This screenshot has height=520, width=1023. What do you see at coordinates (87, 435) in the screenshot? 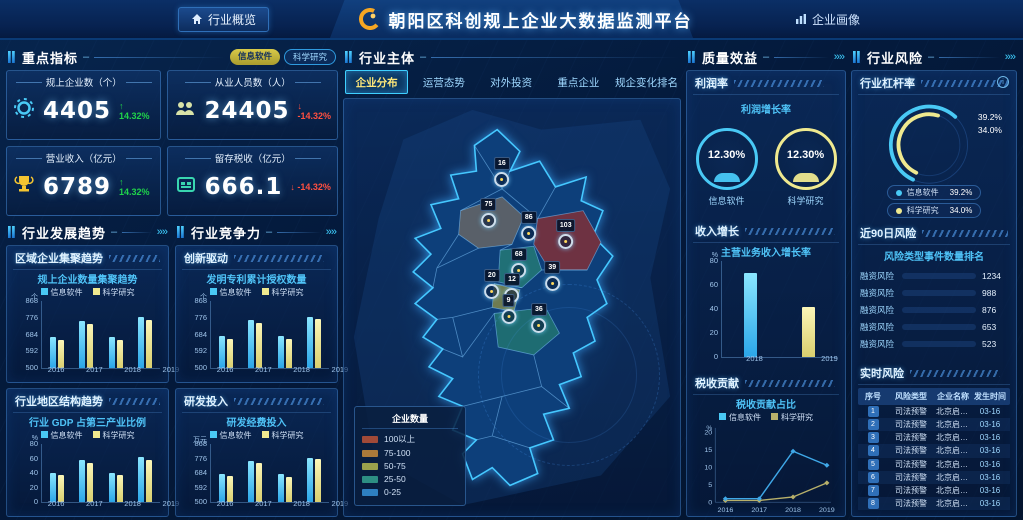
I see `chart-legend: 信息软件 科学研究` at bounding box center [87, 435].